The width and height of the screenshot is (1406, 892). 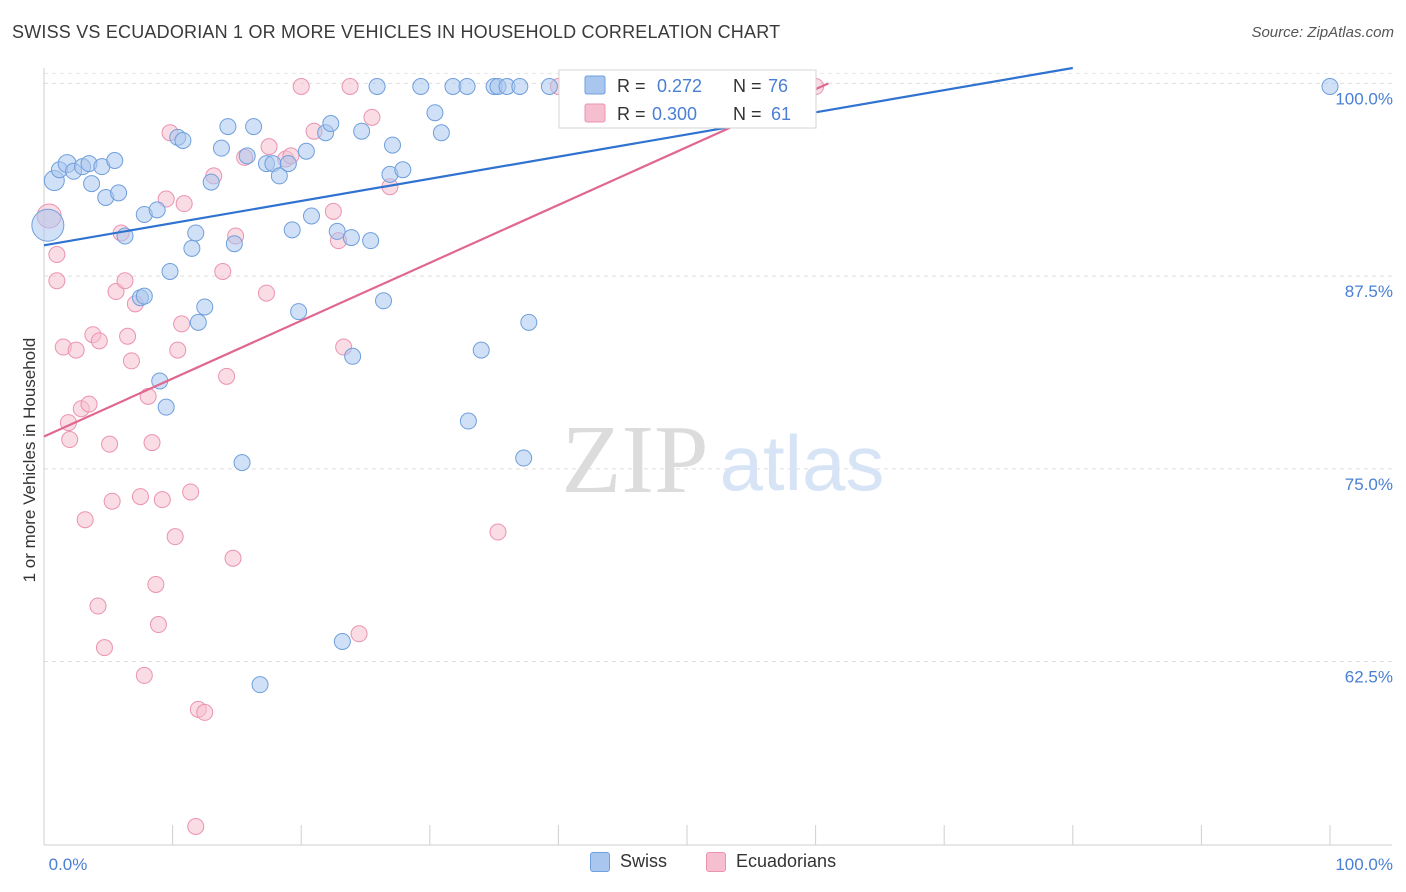 What do you see at coordinates (778, 86) in the screenshot?
I see `legend-n-value-swiss: 76` at bounding box center [778, 86].